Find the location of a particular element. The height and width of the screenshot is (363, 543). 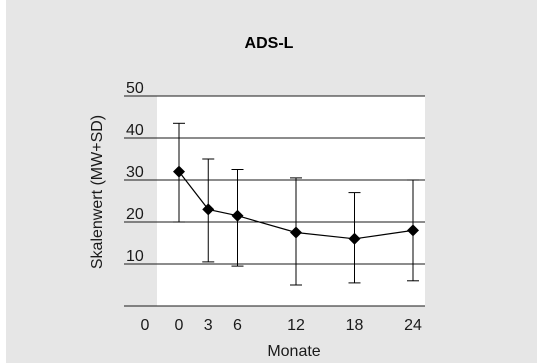

y-axis-title: Skalenwert (MW+SD) is located at coordinates (97, 192).